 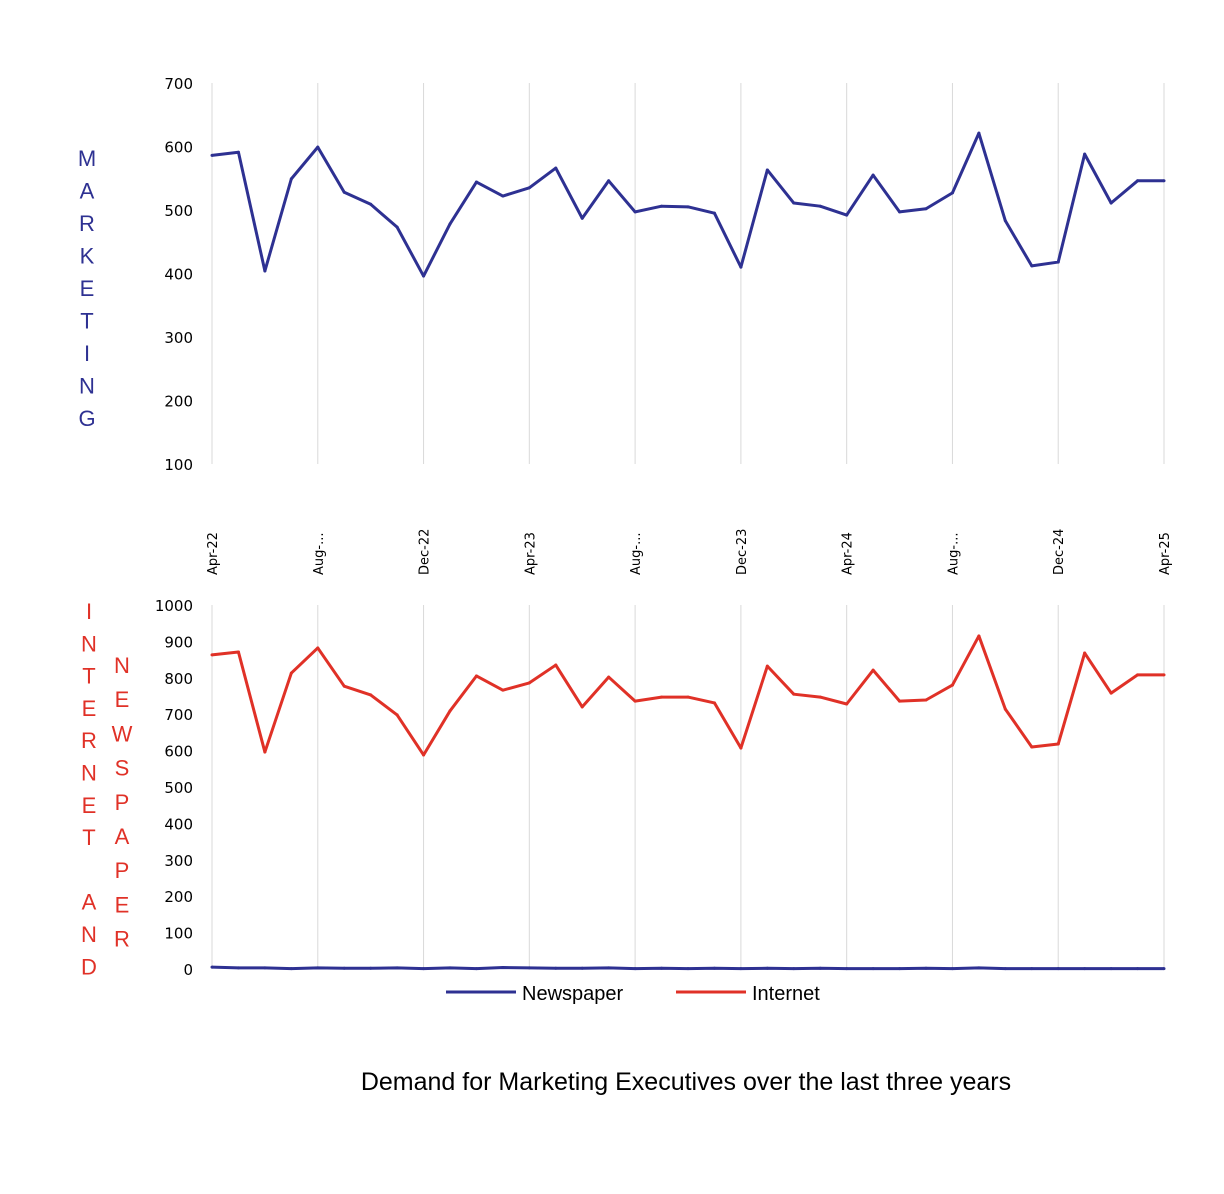 What do you see at coordinates (188, 970) in the screenshot?
I see `bottom-y-tick-label: 0` at bounding box center [188, 970].